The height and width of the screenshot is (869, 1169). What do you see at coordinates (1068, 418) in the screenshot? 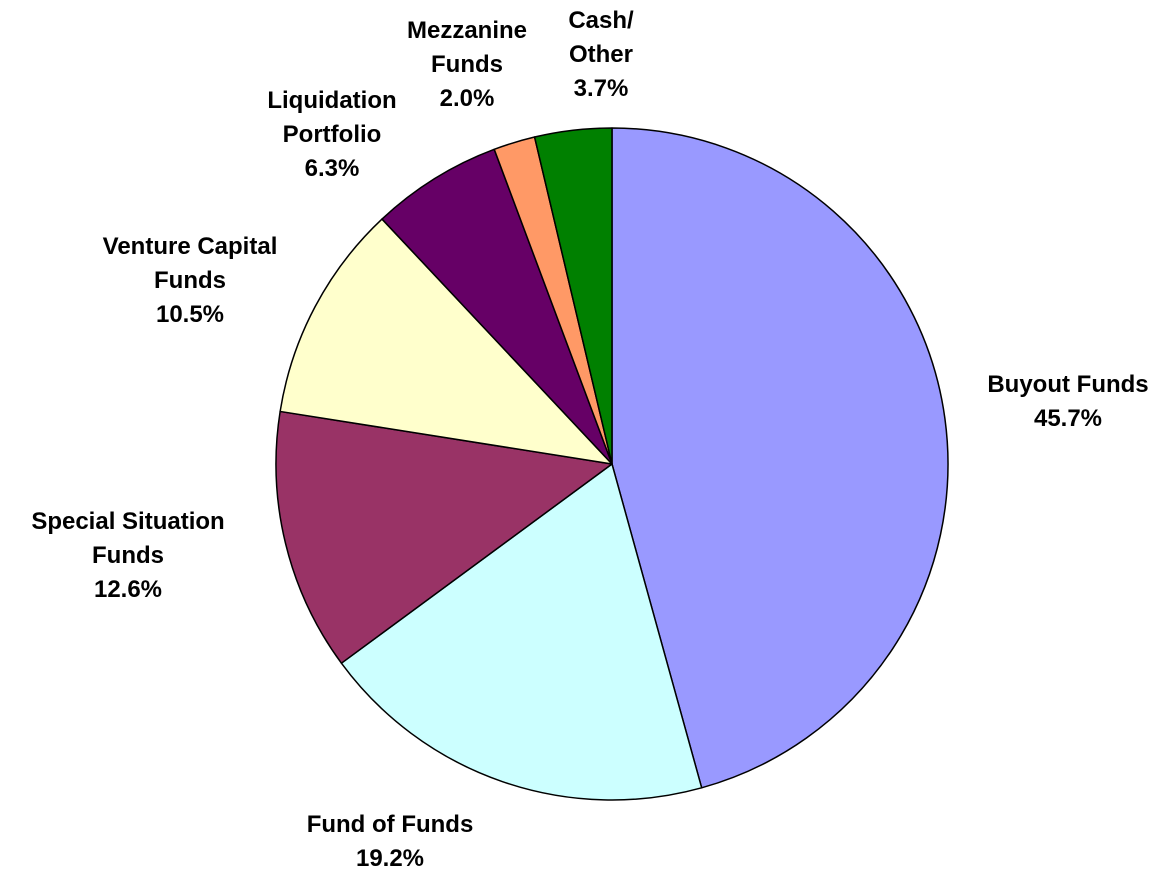
I see `value-label: 45.7%` at bounding box center [1068, 418].